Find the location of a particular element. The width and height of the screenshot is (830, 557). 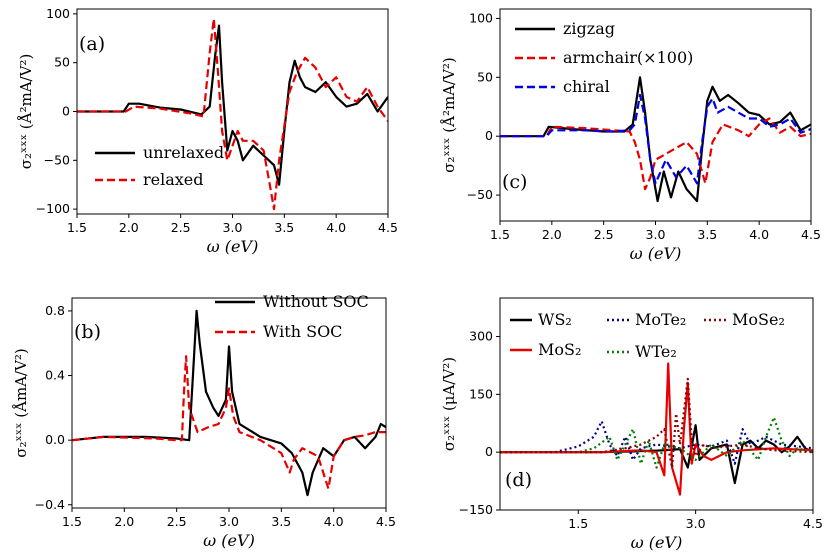

legend-entry-0: Without SOC is located at coordinates (316, 301).